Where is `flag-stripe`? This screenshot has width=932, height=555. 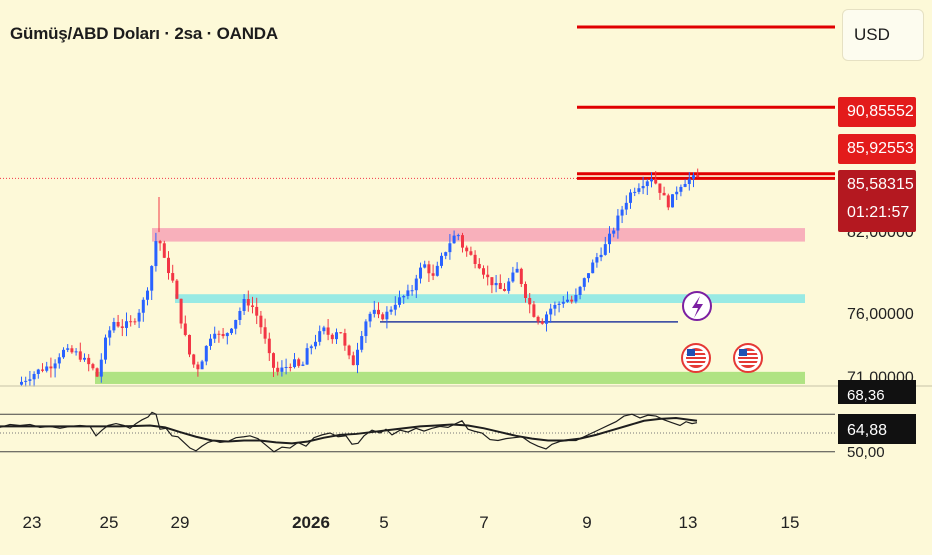 flag-stripe is located at coordinates (748, 364).